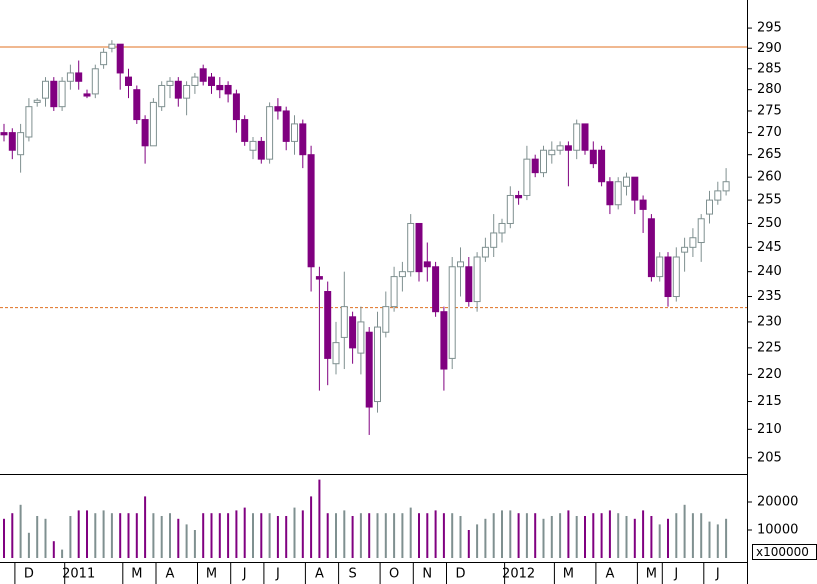  I want to click on y-tick-label: 245, so click(769, 247).